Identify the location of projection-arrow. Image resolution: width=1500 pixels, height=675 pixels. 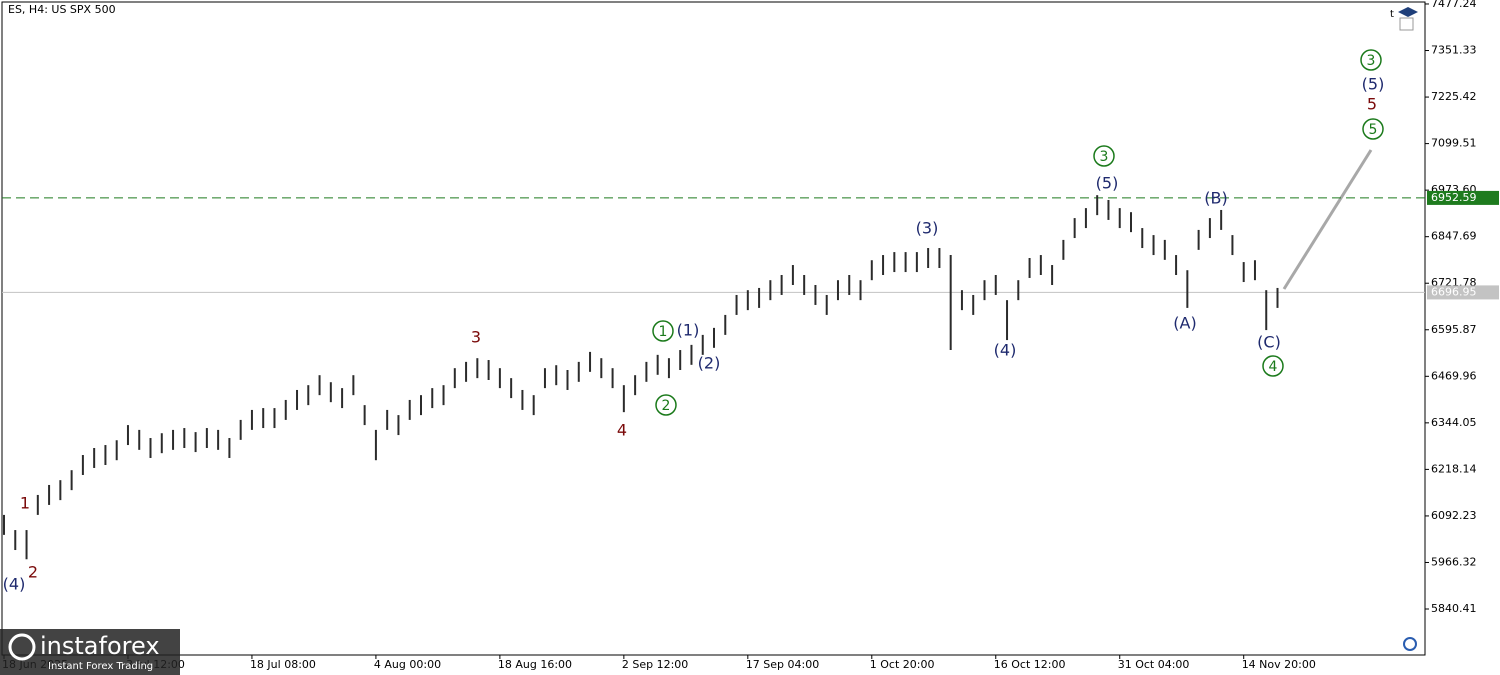
(1327, 219).